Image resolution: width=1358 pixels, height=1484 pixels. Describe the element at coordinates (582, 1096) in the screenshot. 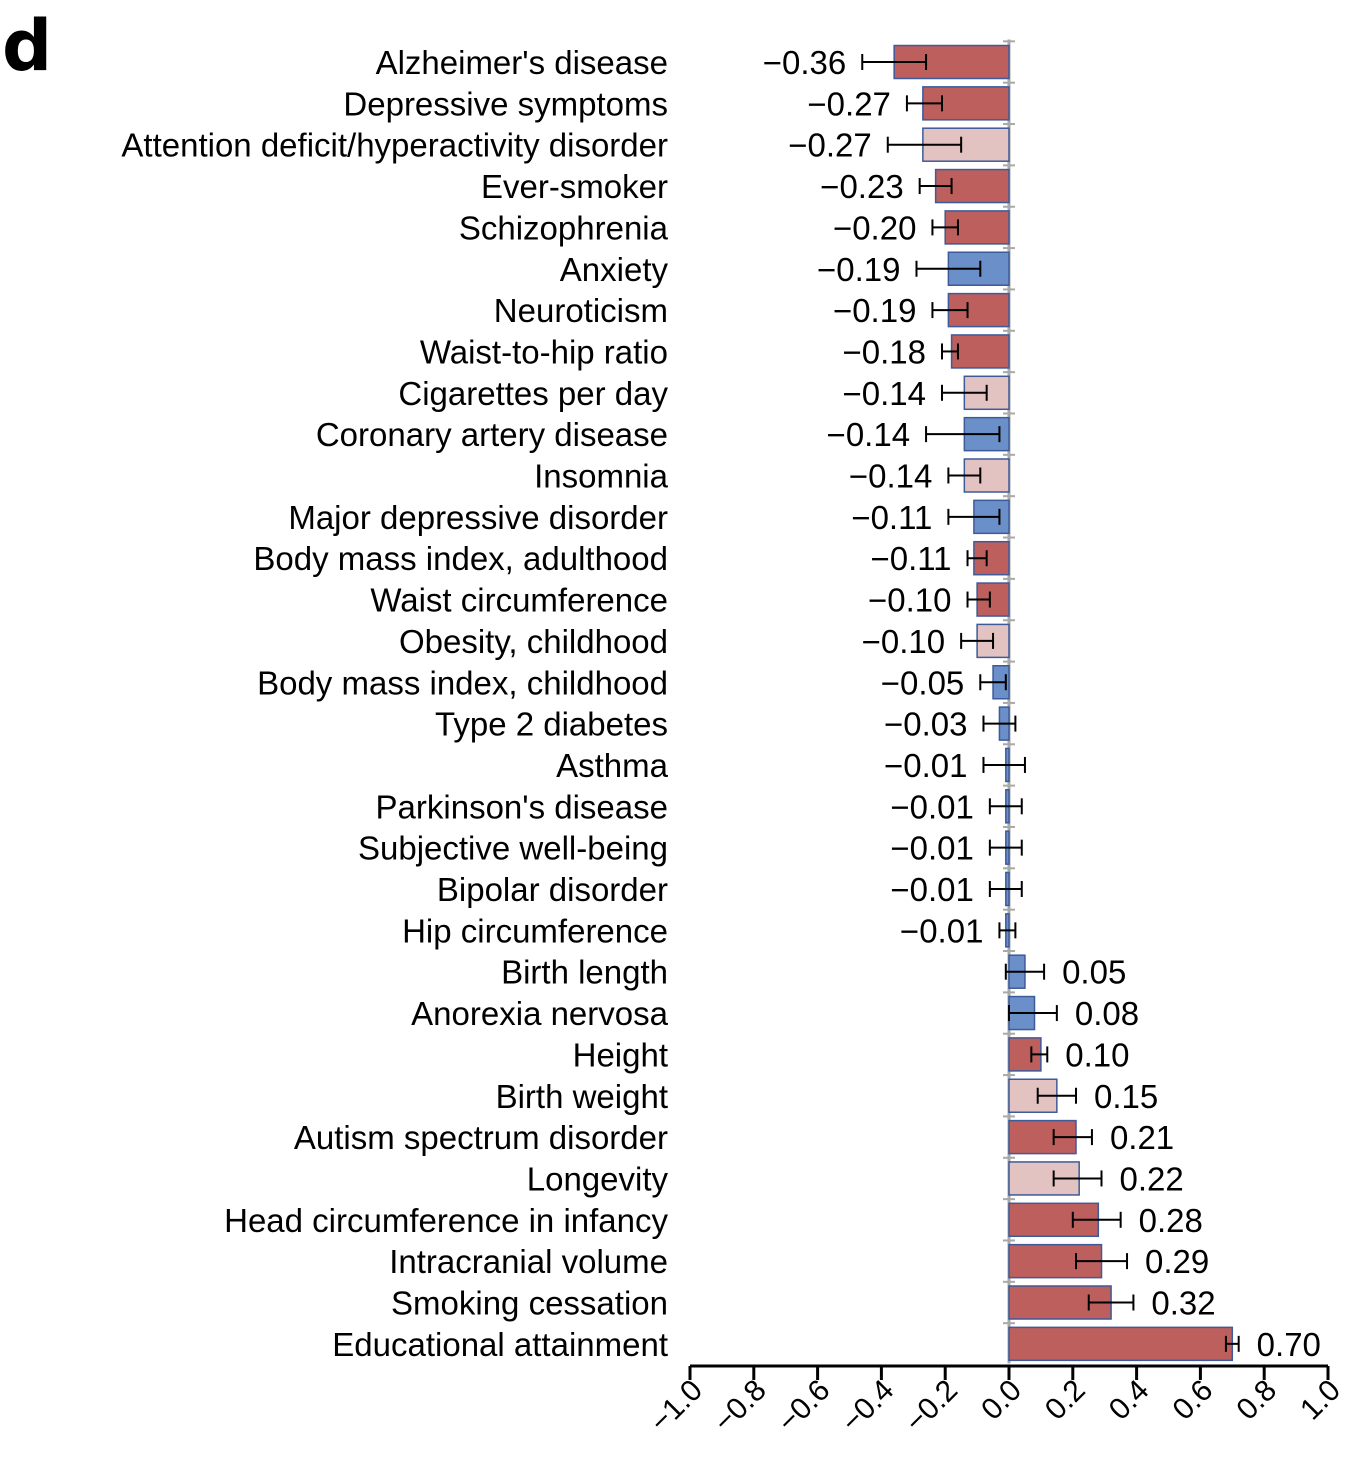

I see `category-label: Birth weight` at that location.